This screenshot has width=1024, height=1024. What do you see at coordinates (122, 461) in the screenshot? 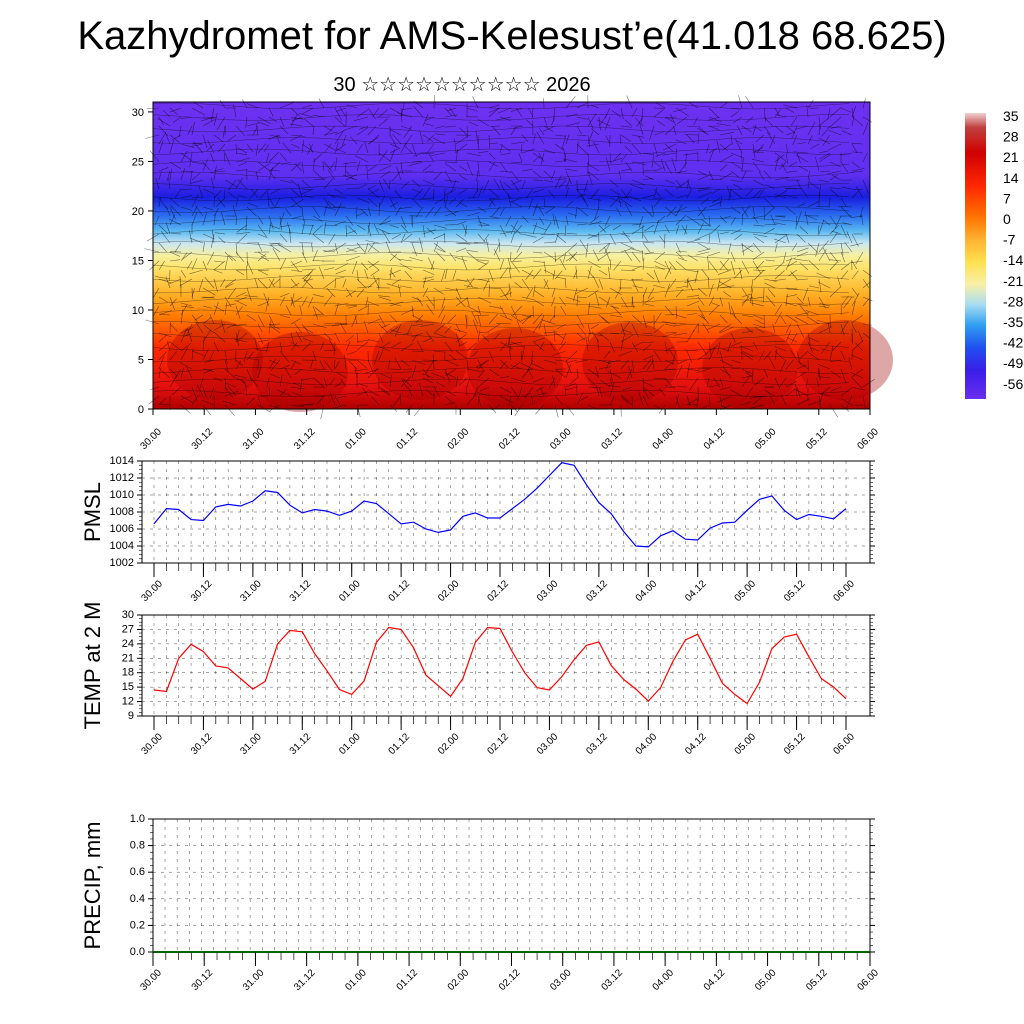
I see `pmsl-ytick-label: 1014` at bounding box center [122, 461].